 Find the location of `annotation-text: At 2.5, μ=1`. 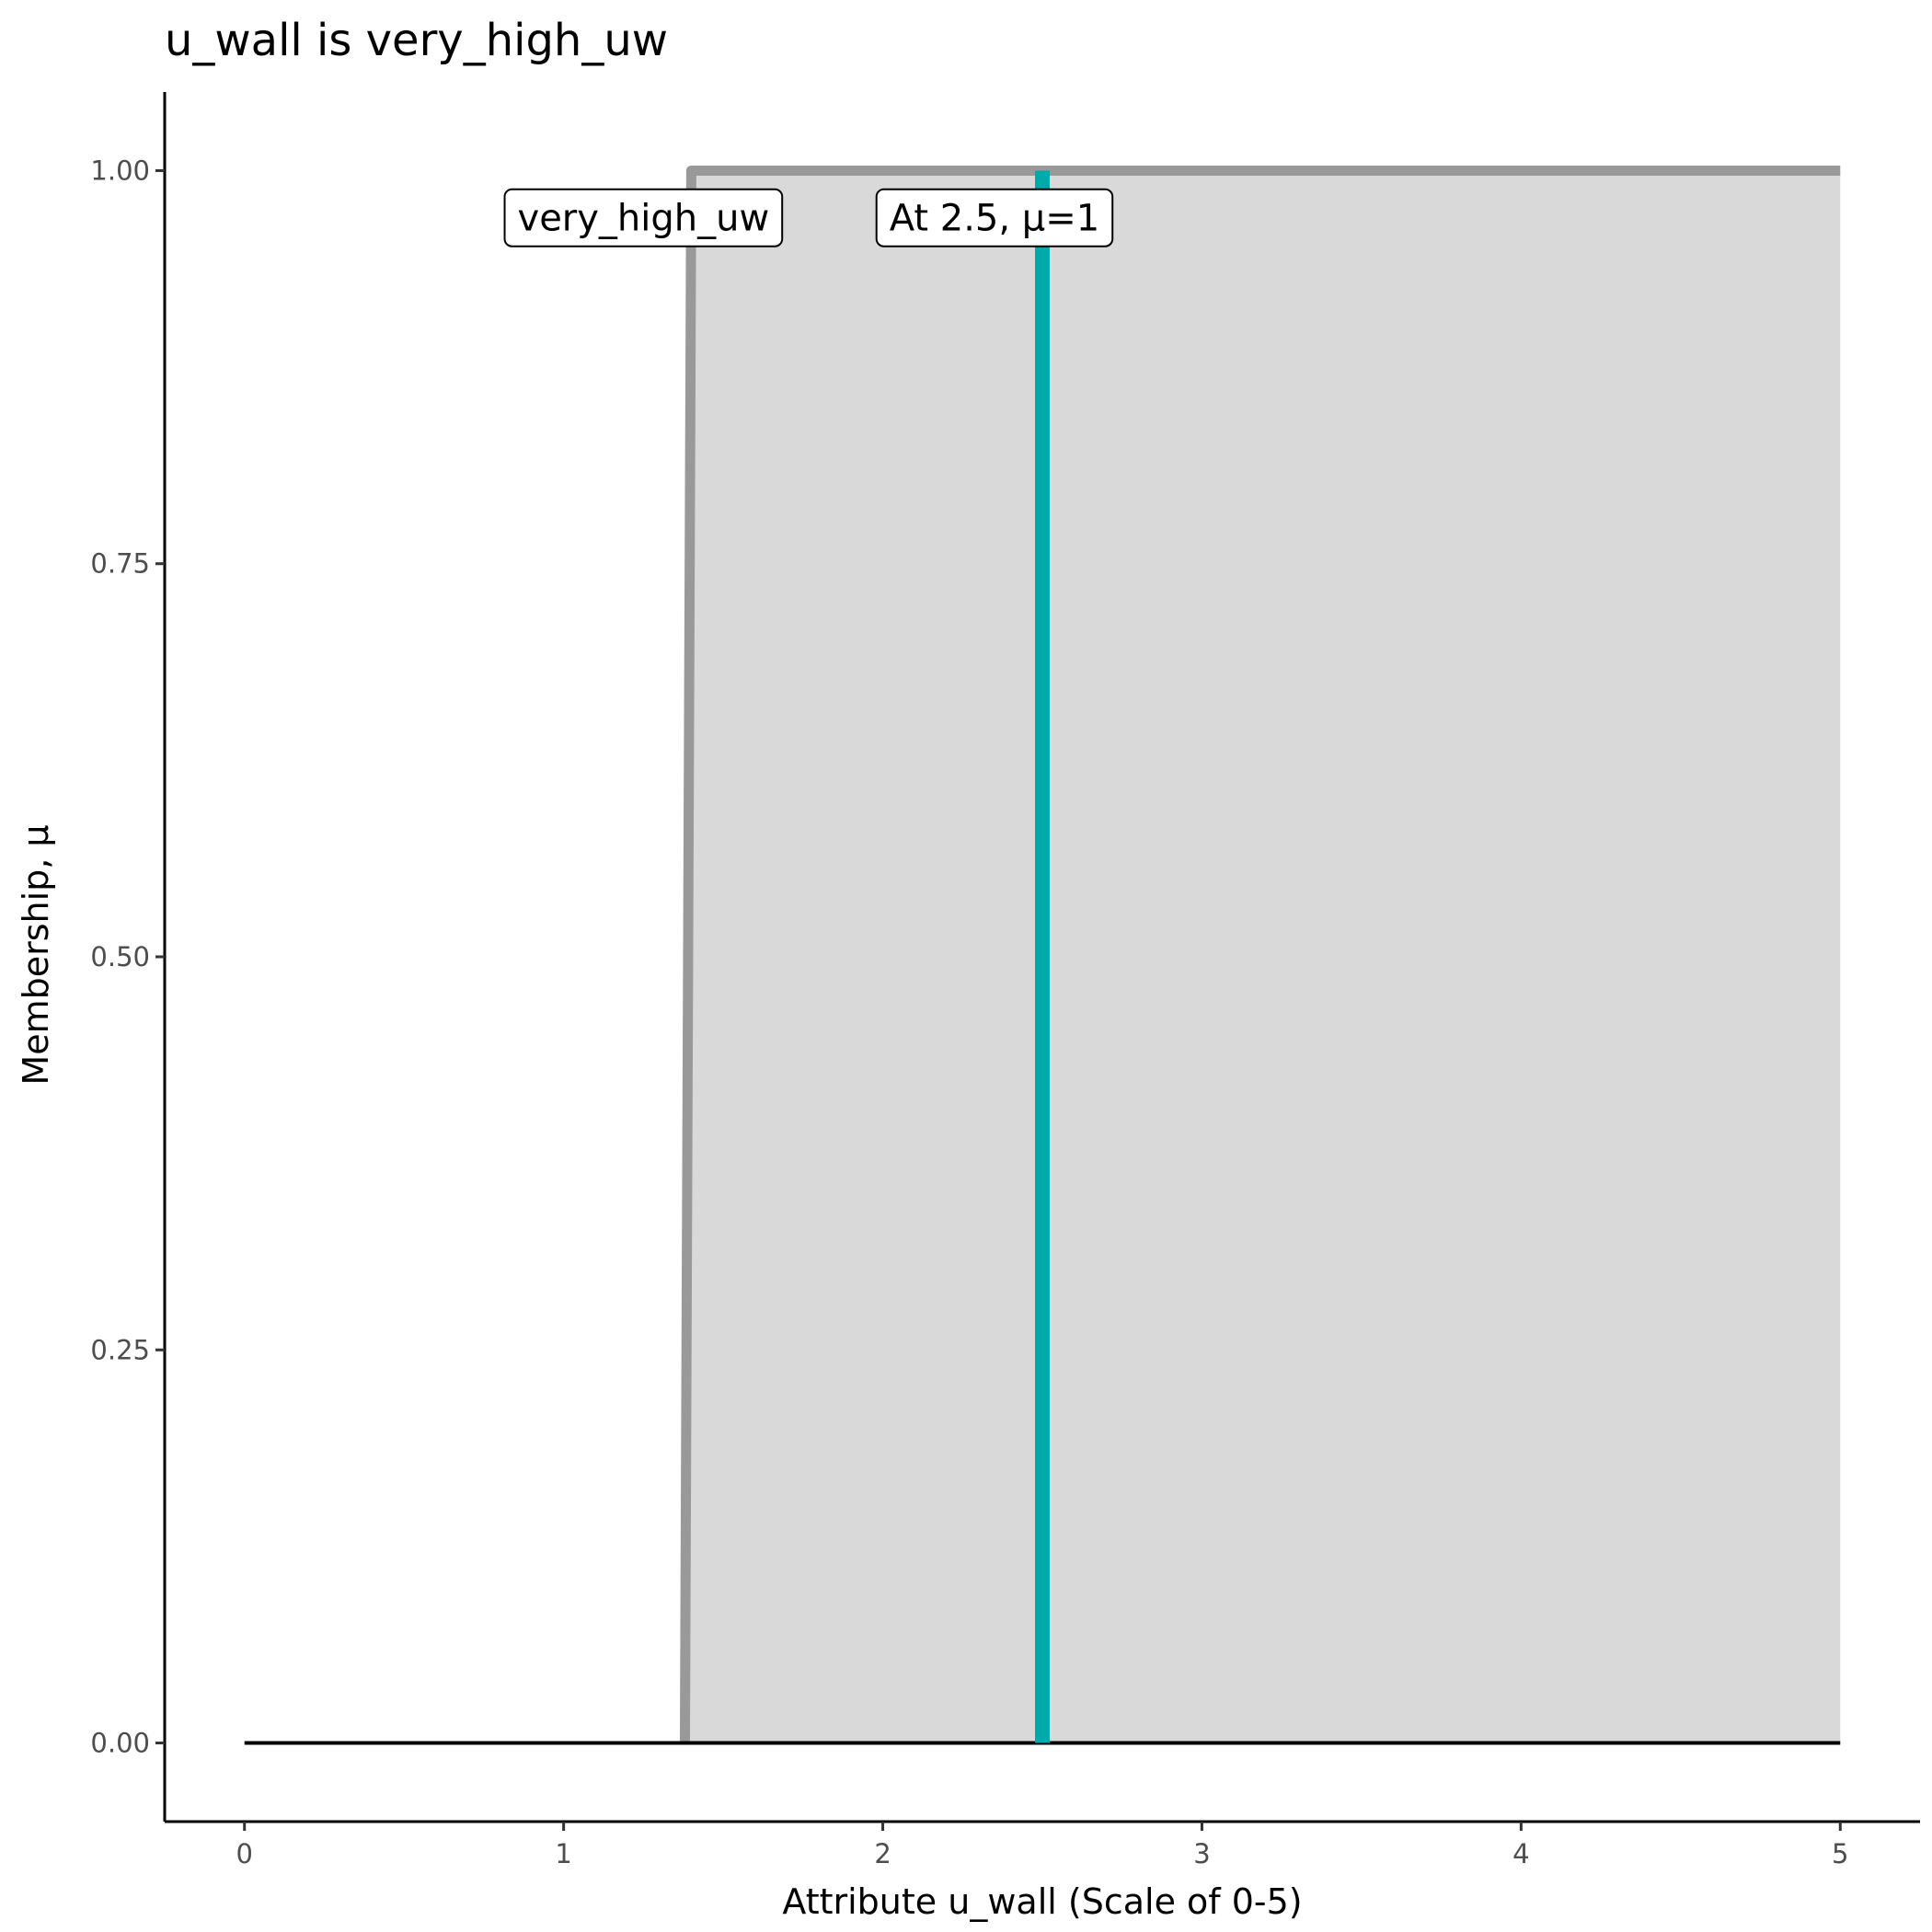

annotation-text: At 2.5, μ=1 is located at coordinates (995, 219).